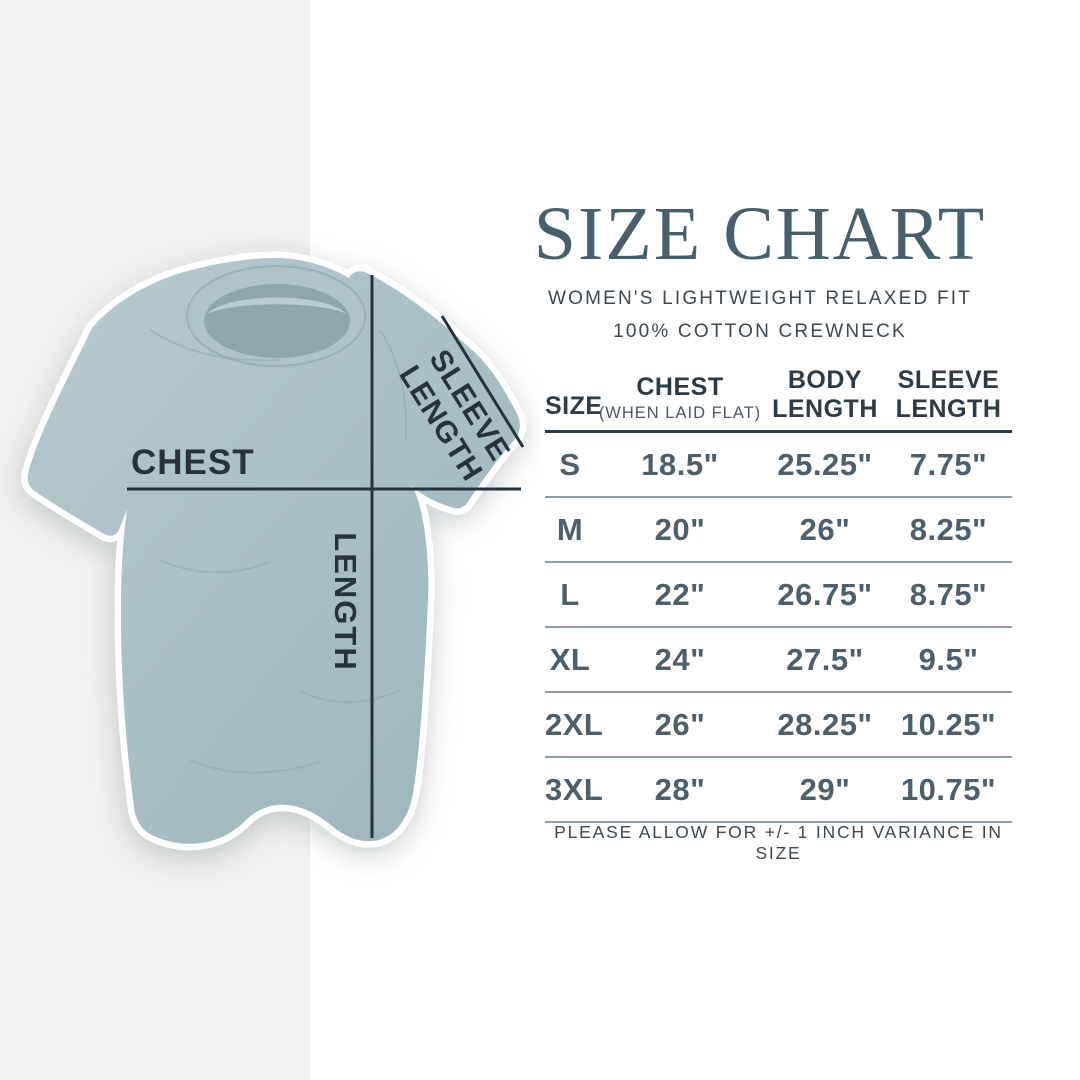  Describe the element at coordinates (825, 789) in the screenshot. I see `body-length-cell: 29"` at that location.